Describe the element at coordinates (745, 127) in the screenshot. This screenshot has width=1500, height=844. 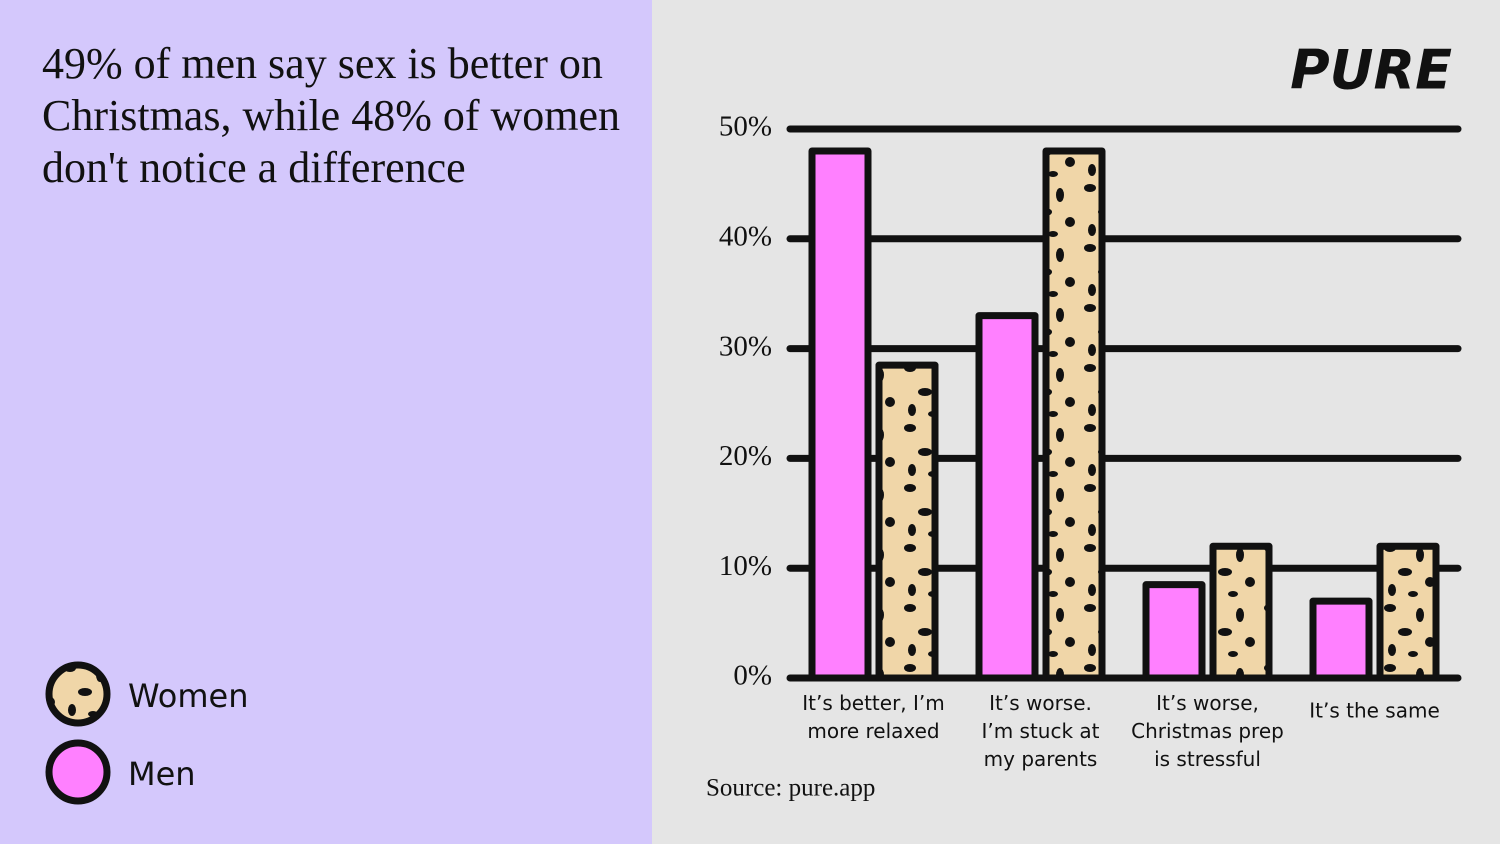
I see `y-tick-label: 50%` at that location.